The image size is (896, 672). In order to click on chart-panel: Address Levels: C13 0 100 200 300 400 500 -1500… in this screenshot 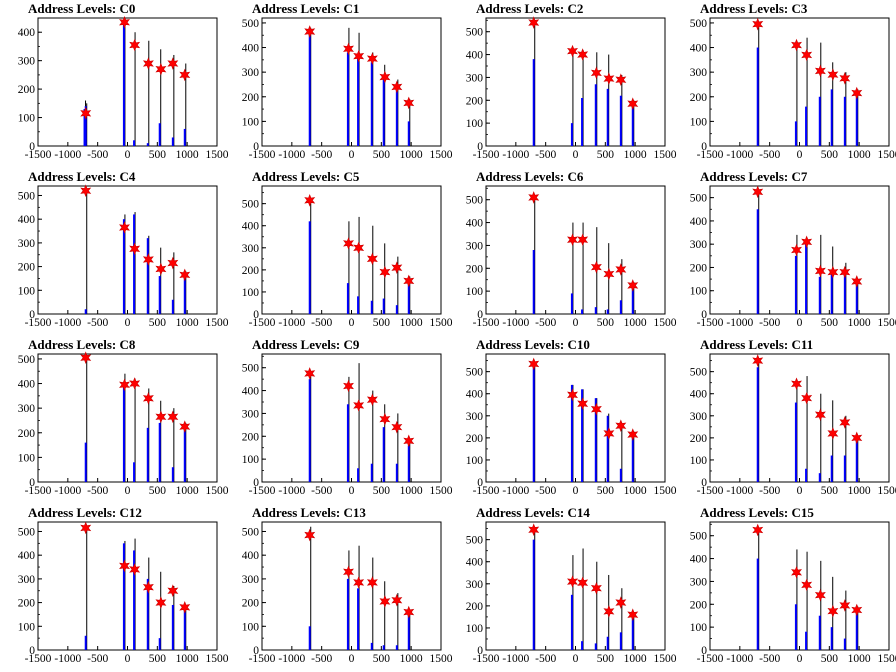, I will do `click(338, 588)`.